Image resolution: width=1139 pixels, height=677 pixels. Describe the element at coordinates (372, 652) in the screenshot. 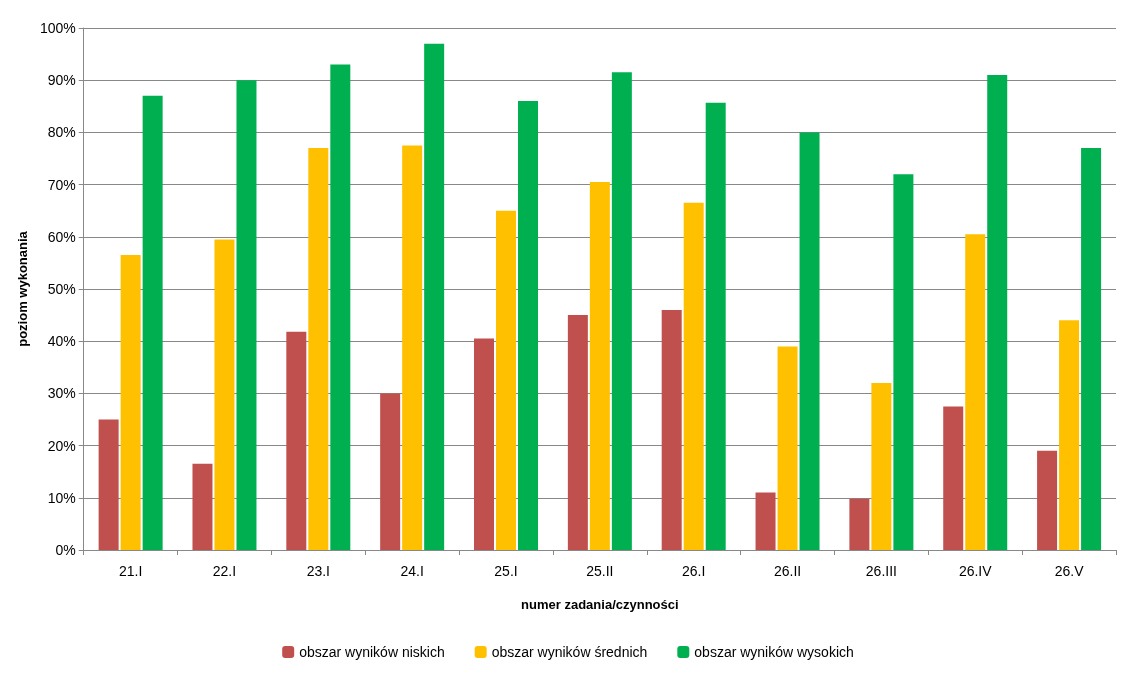

I see `legend-label: obszar wyników niskich` at that location.